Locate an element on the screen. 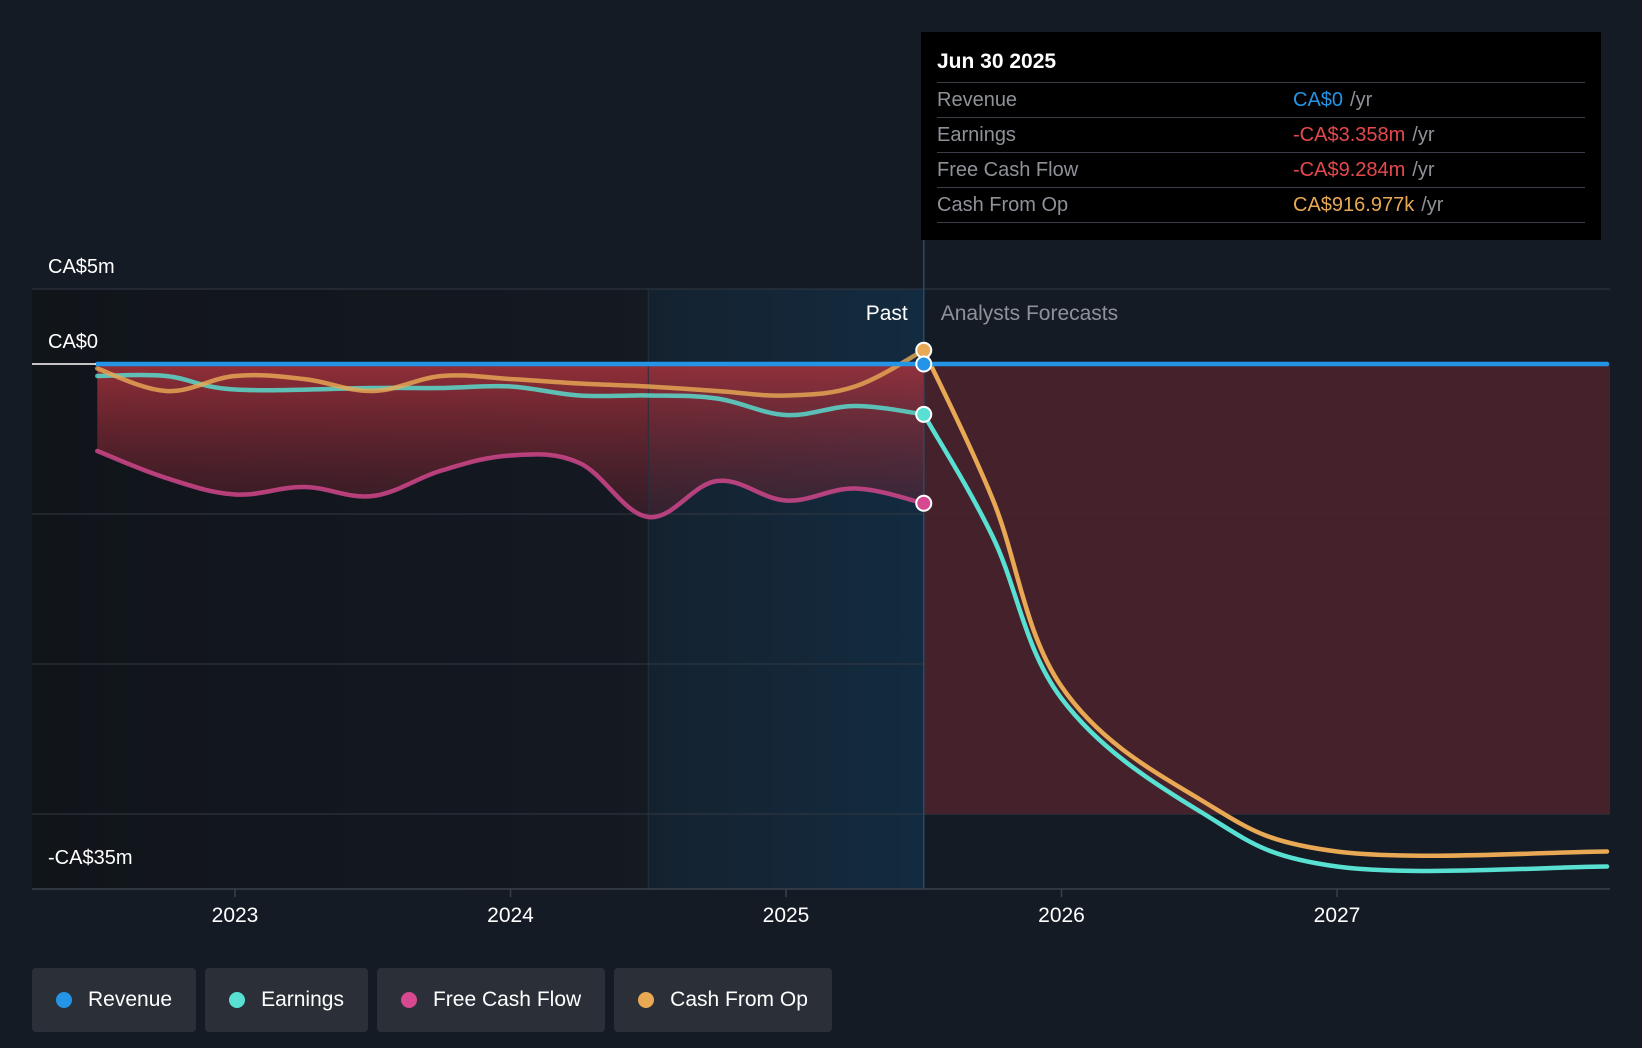  tooltip-value: CA$916.977k is located at coordinates (1354, 204).